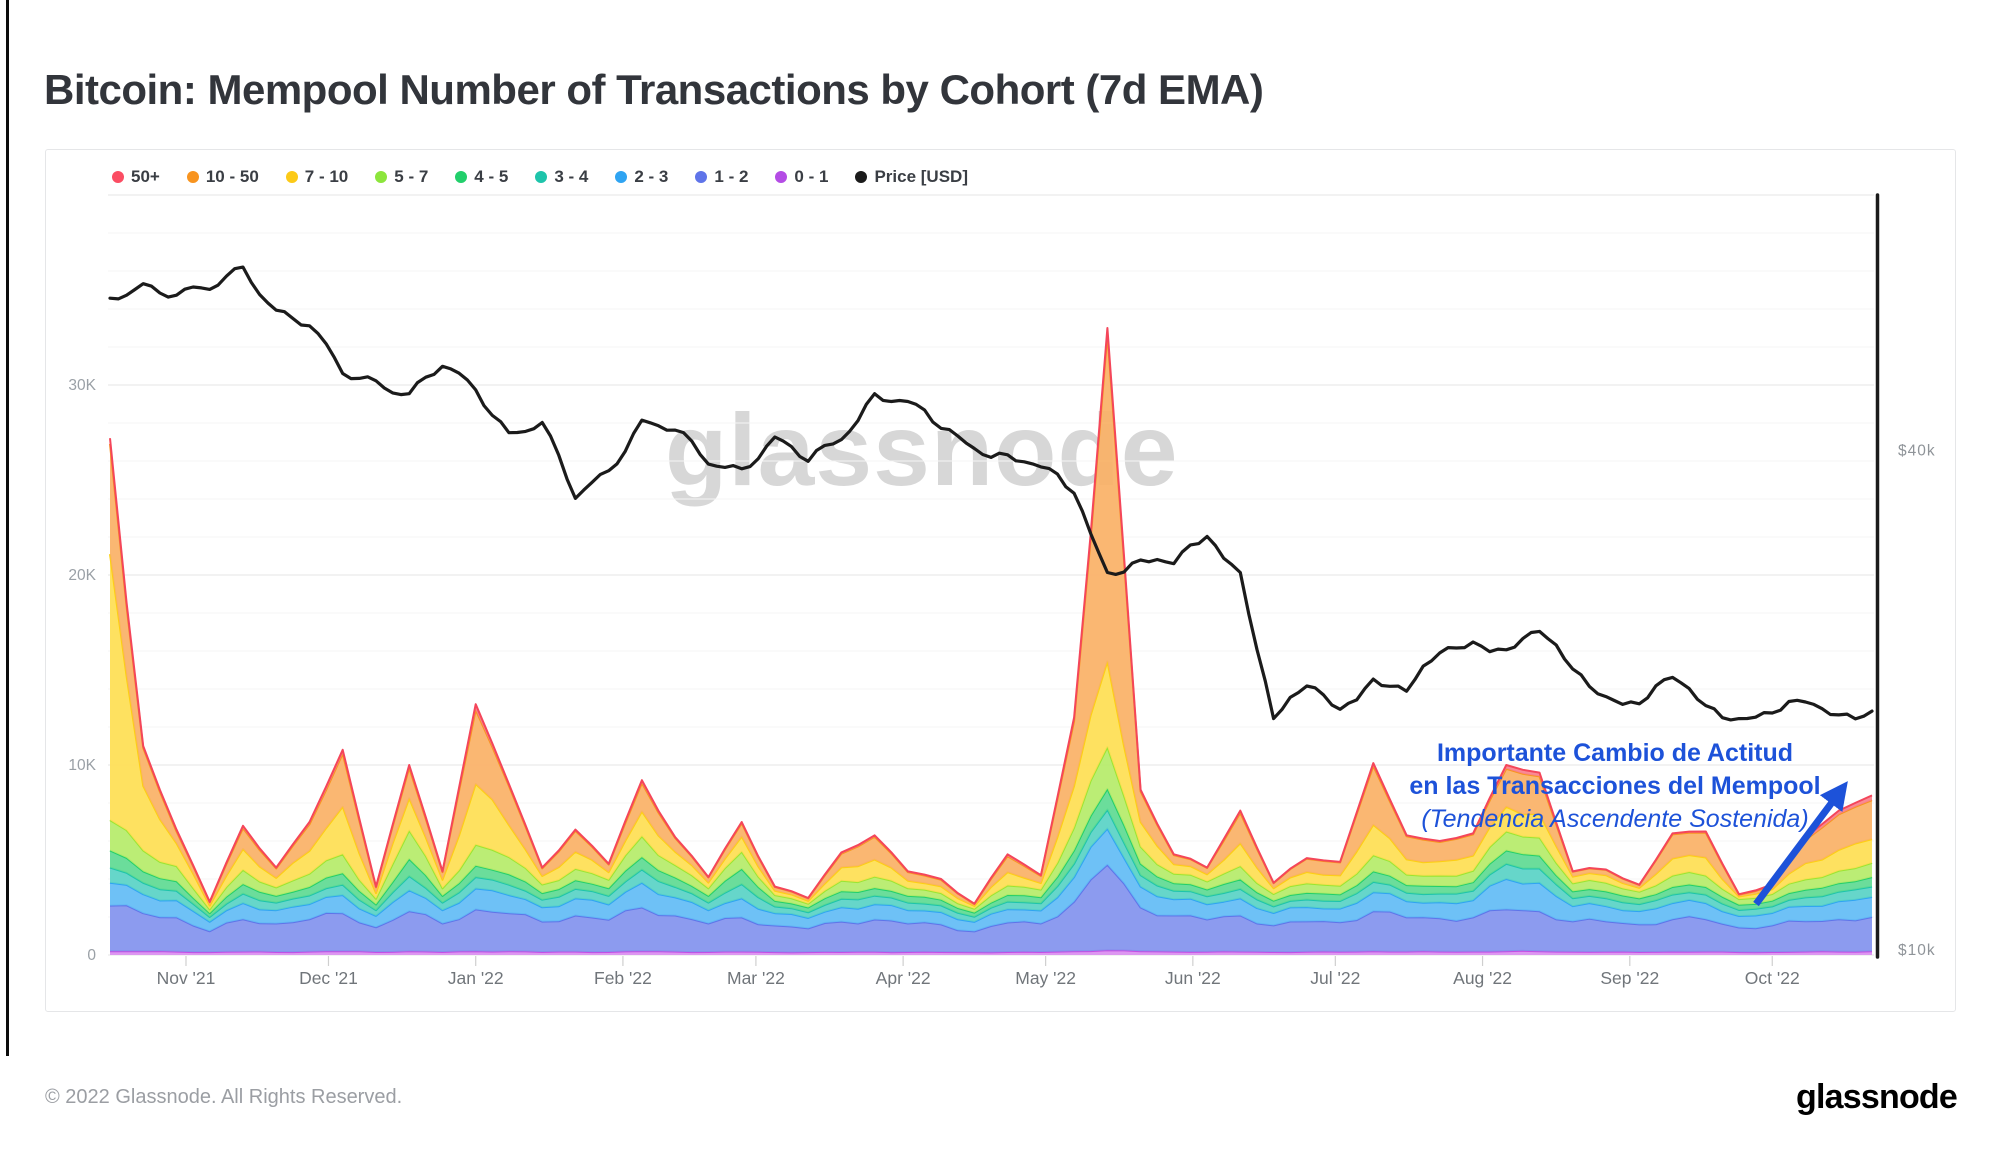 Image resolution: width=2000 pixels, height=1152 pixels. What do you see at coordinates (1615, 753) in the screenshot?
I see `annotation-line-1: Importante Cambio de Actitud` at bounding box center [1615, 753].